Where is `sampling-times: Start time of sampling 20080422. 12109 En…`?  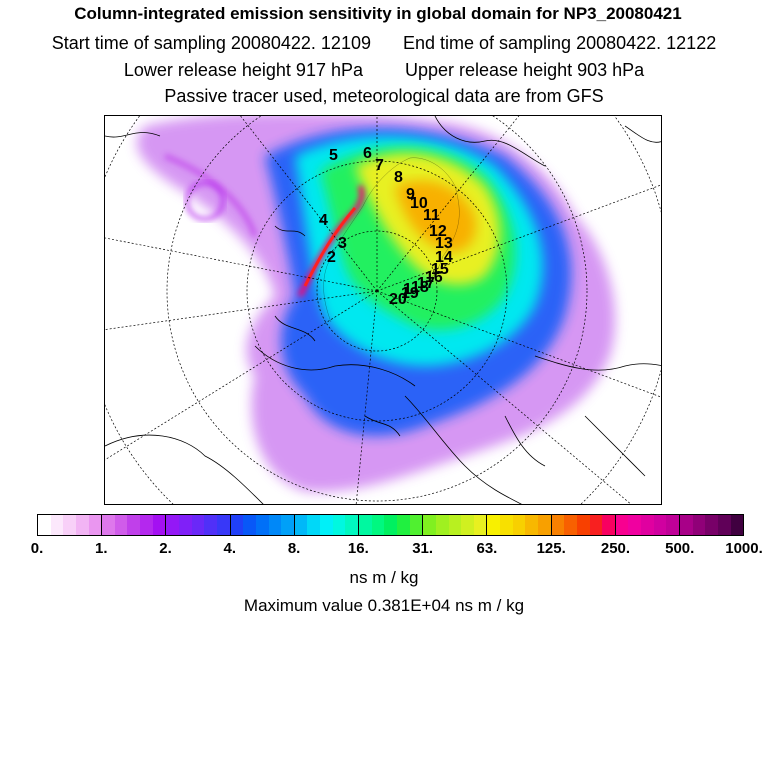 sampling-times: Start time of sampling 20080422. 12109 En… is located at coordinates (384, 43).